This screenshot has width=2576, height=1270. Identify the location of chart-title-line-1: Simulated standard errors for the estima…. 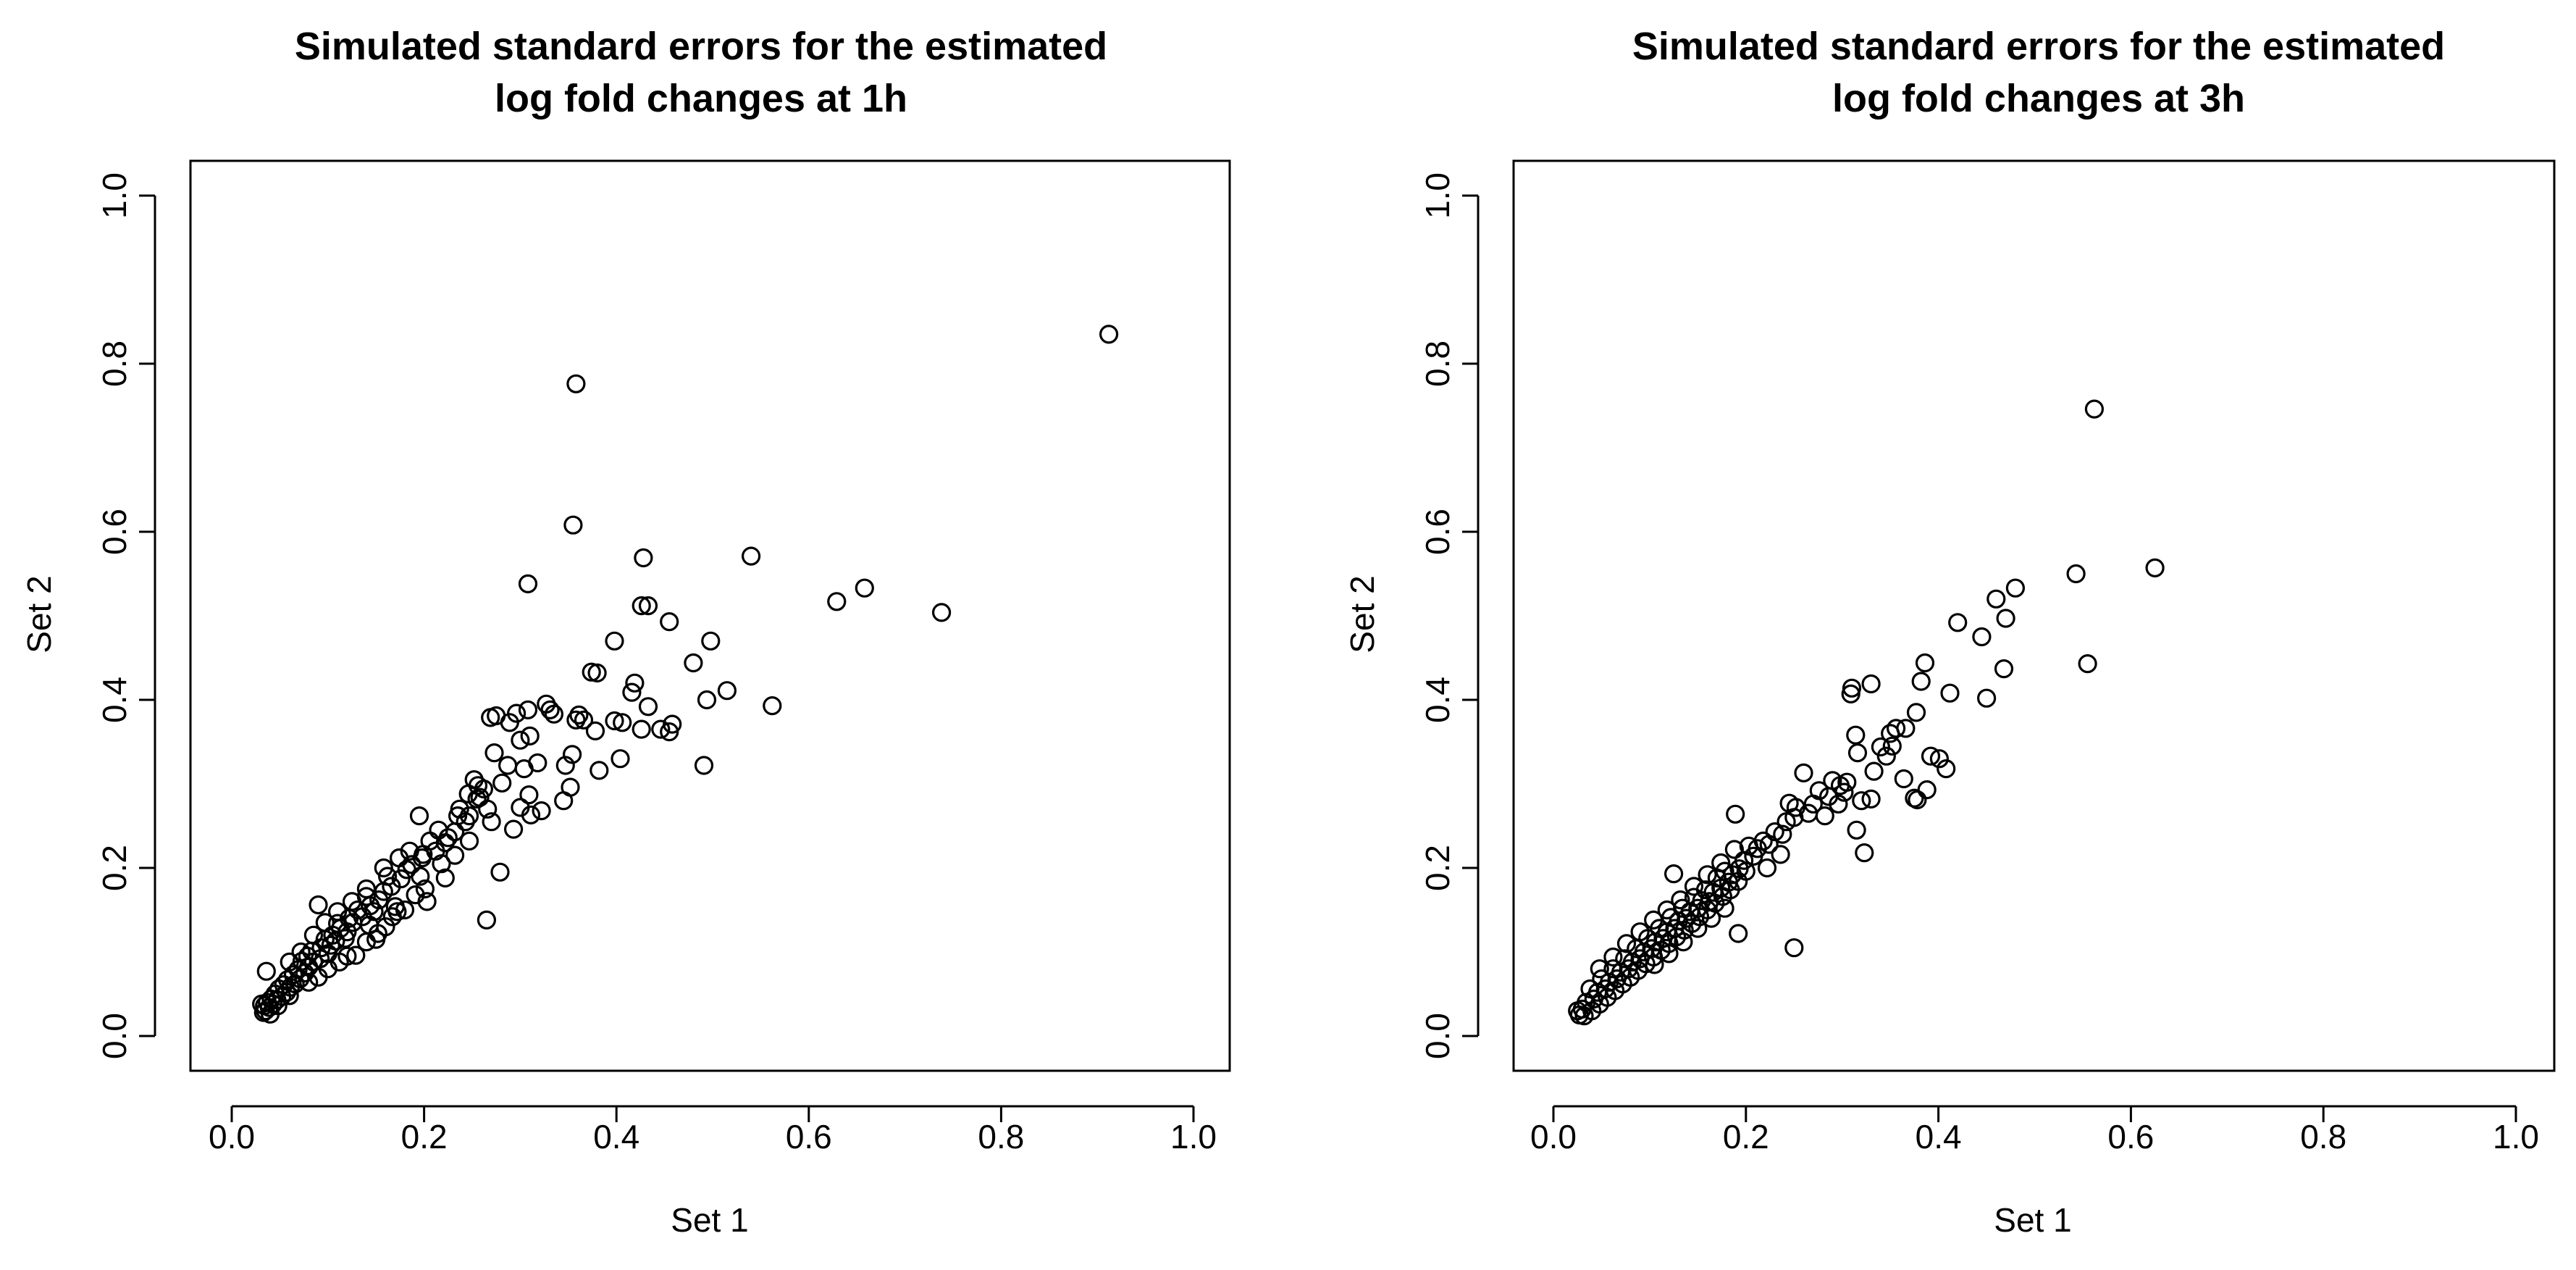
(2038, 47).